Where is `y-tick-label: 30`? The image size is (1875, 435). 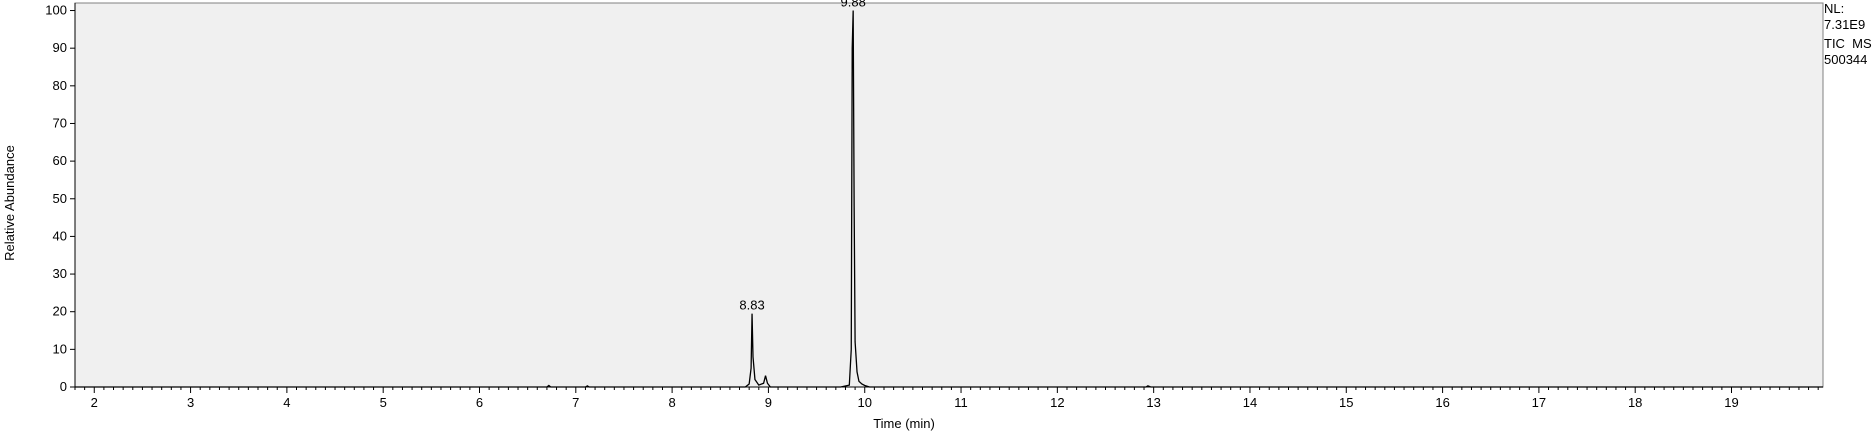
y-tick-label: 30 is located at coordinates (60, 273).